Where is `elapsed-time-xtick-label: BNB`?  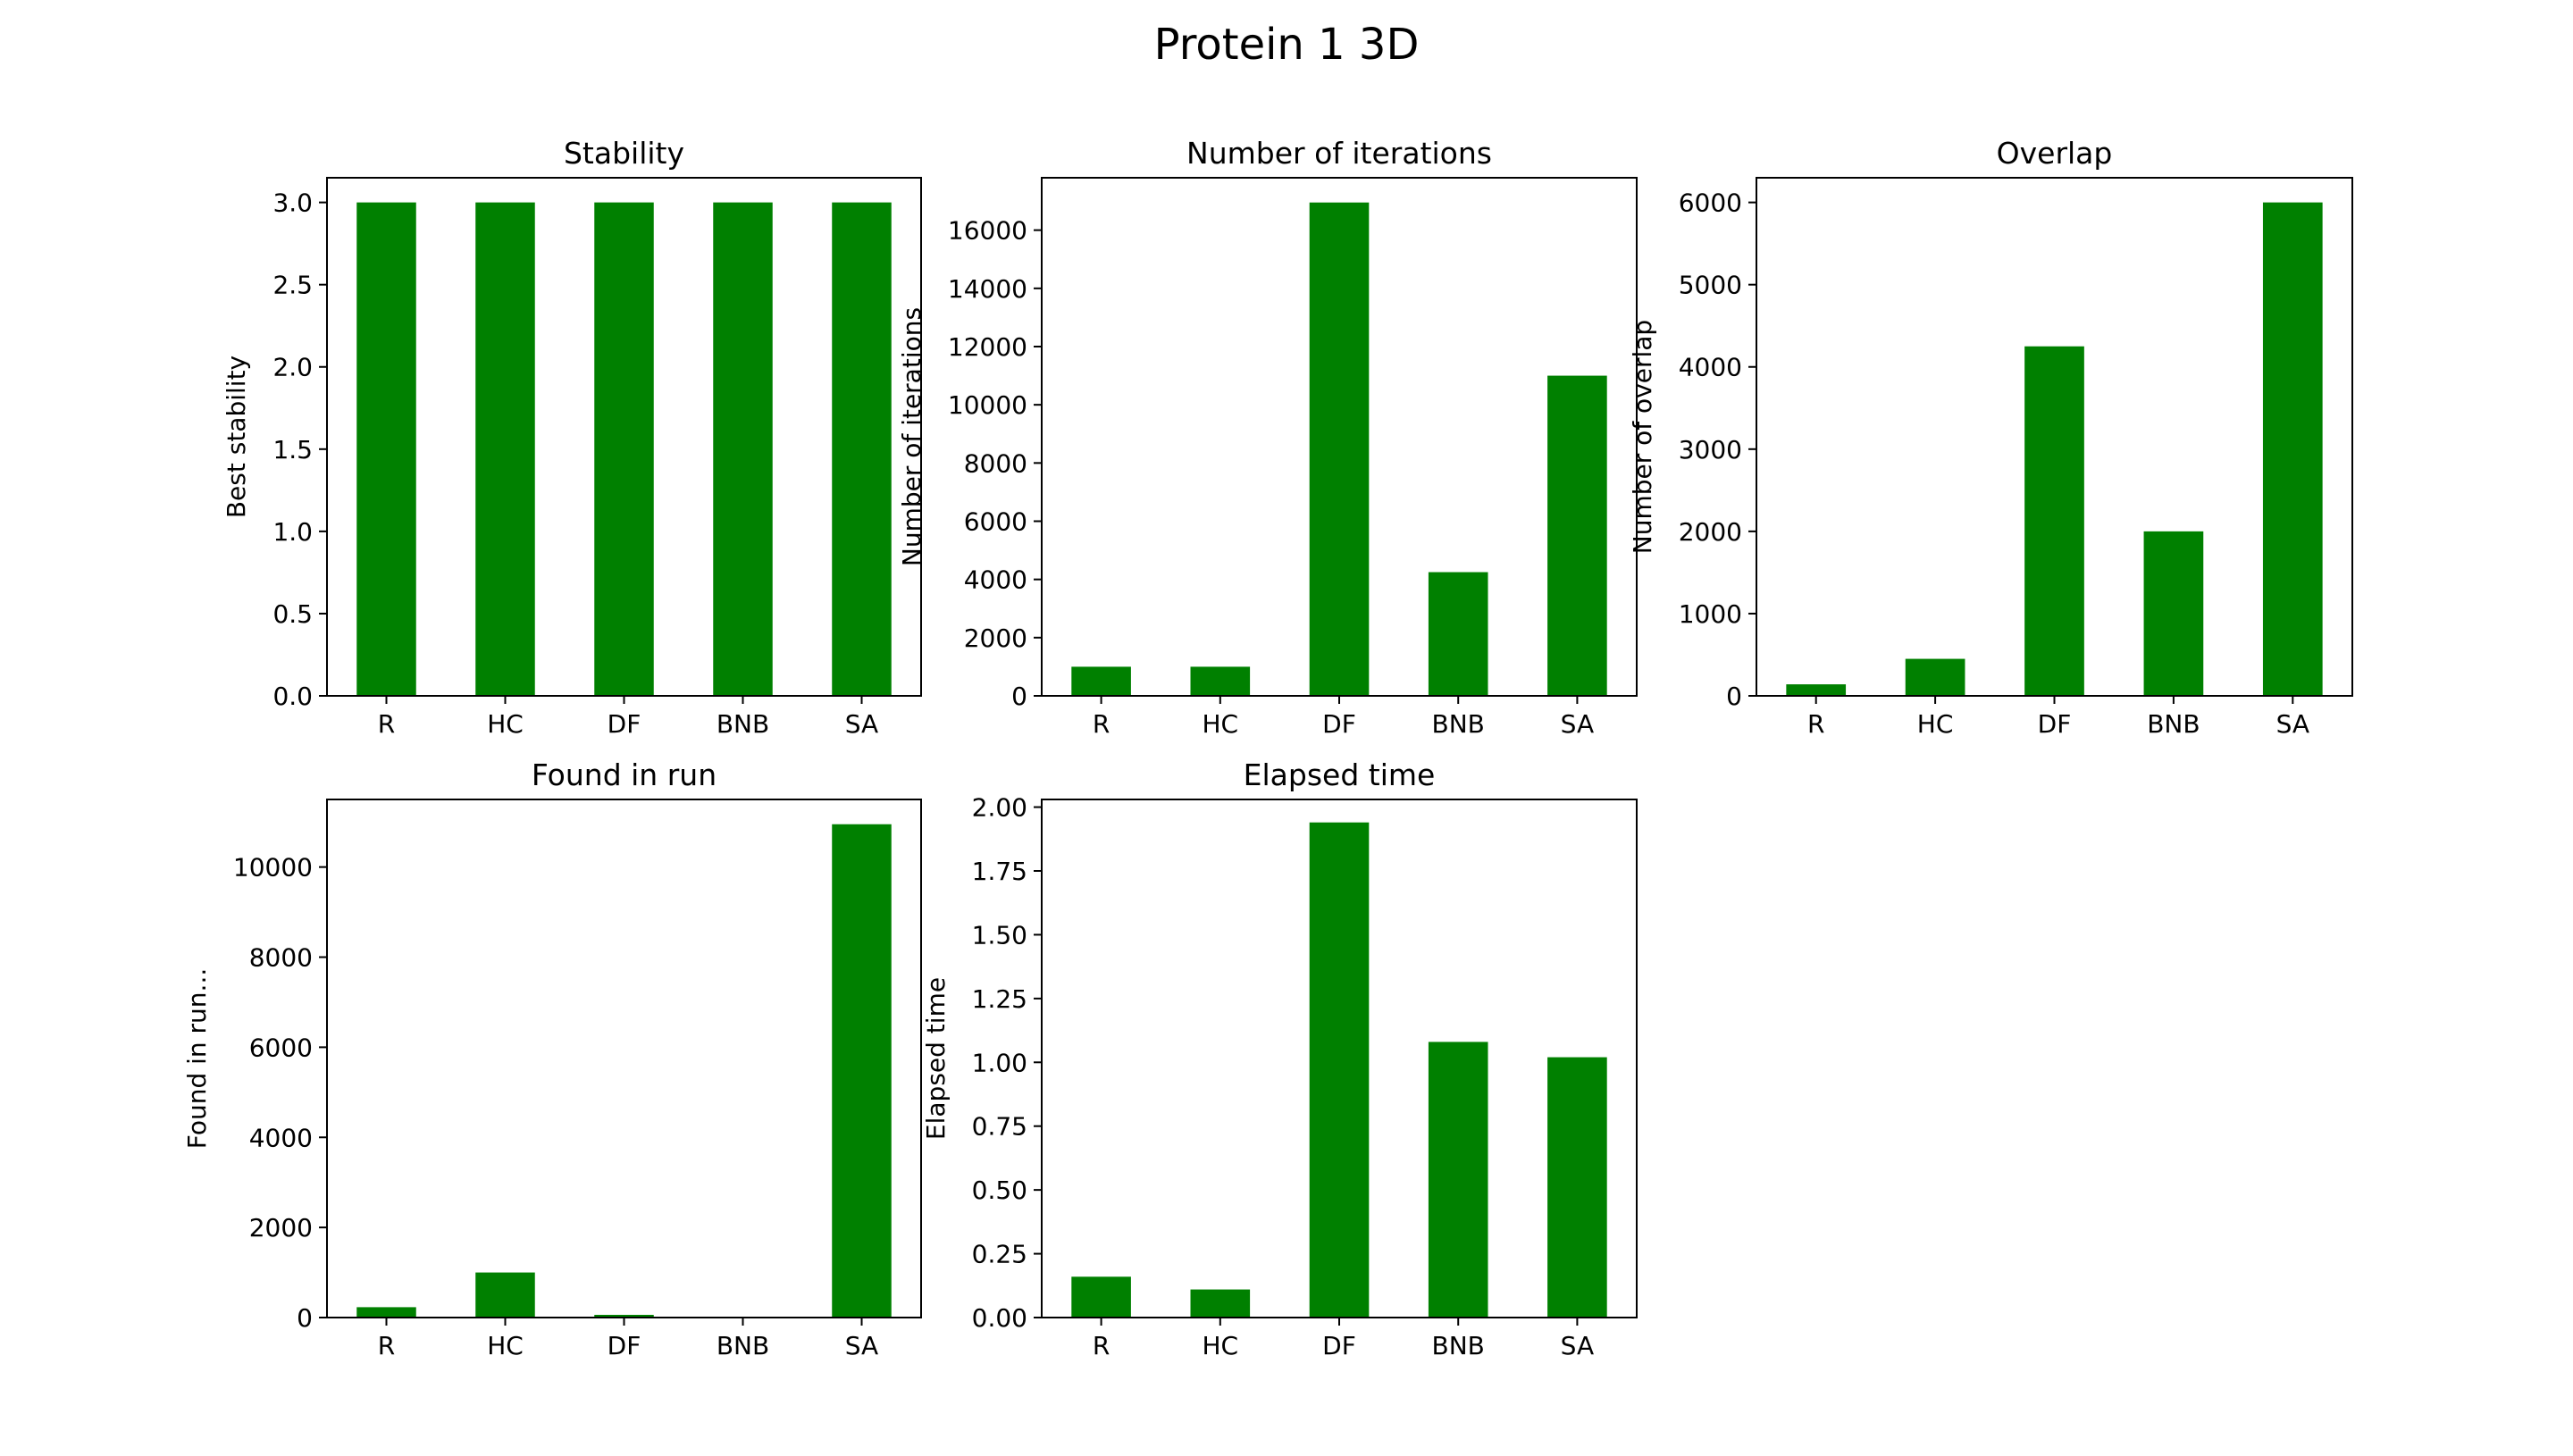
elapsed-time-xtick-label: BNB is located at coordinates (1458, 1345).